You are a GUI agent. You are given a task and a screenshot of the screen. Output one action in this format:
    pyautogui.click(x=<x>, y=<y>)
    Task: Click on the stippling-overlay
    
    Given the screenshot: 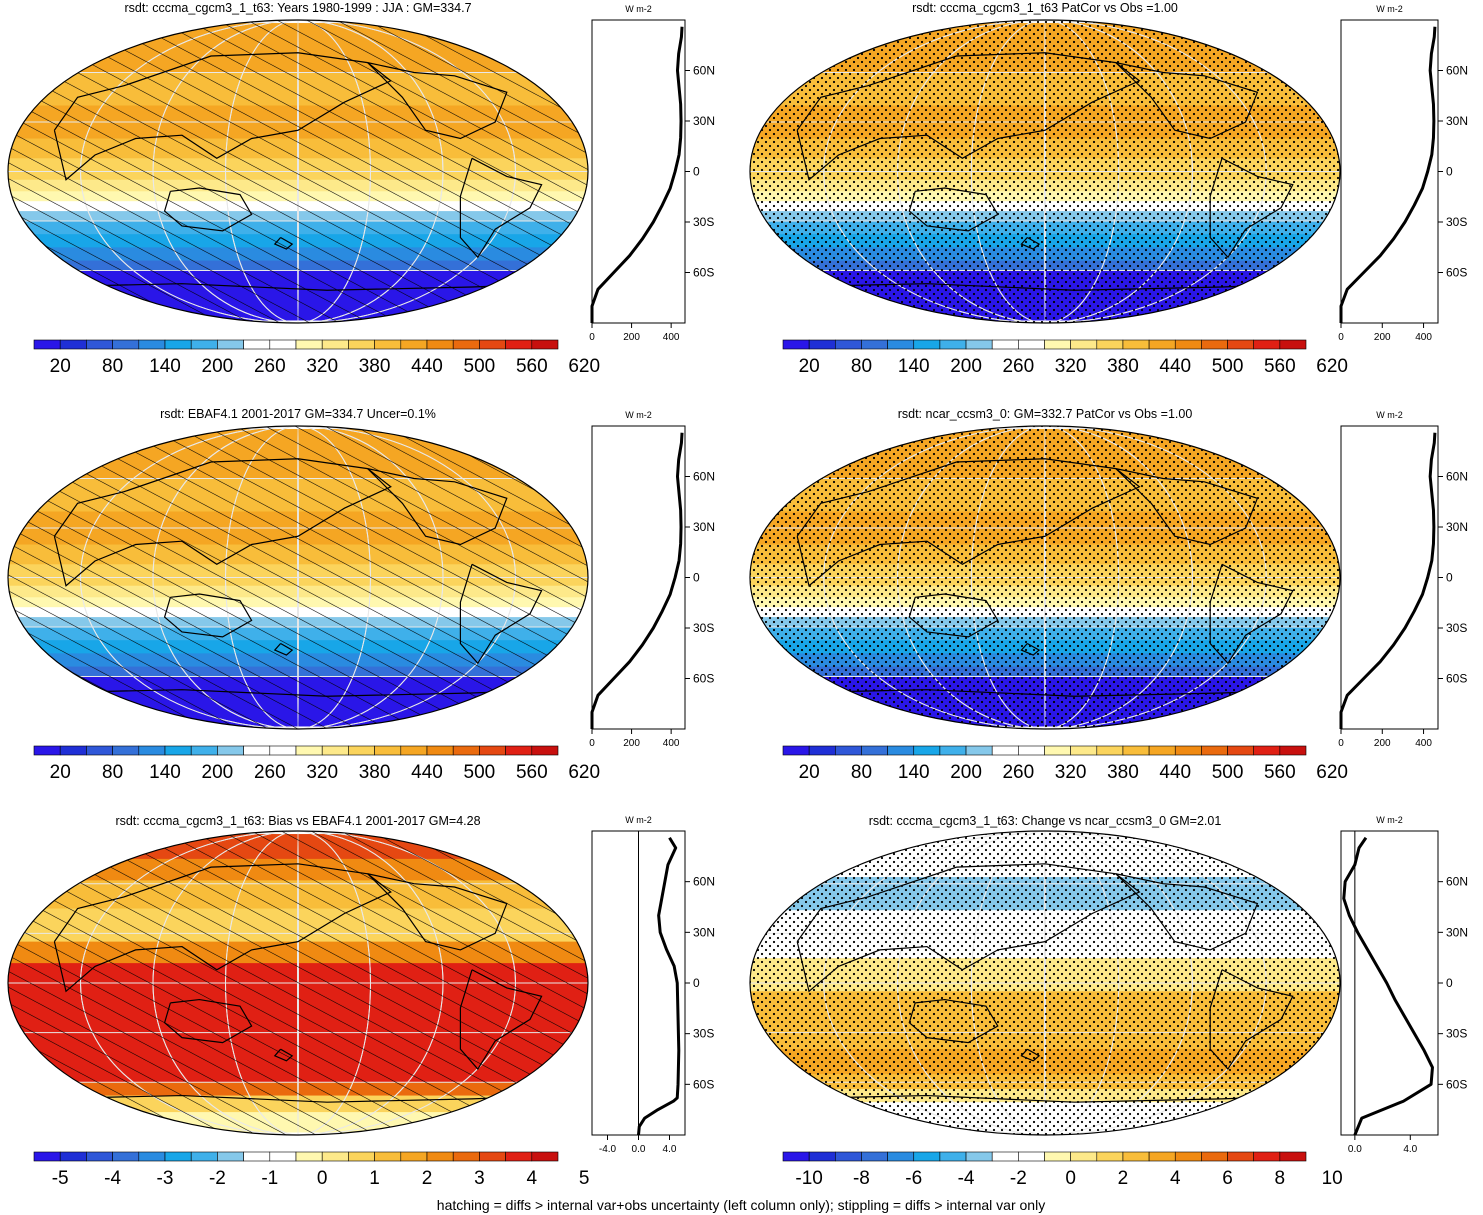 What is the action you would take?
    pyautogui.click(x=1045, y=983)
    